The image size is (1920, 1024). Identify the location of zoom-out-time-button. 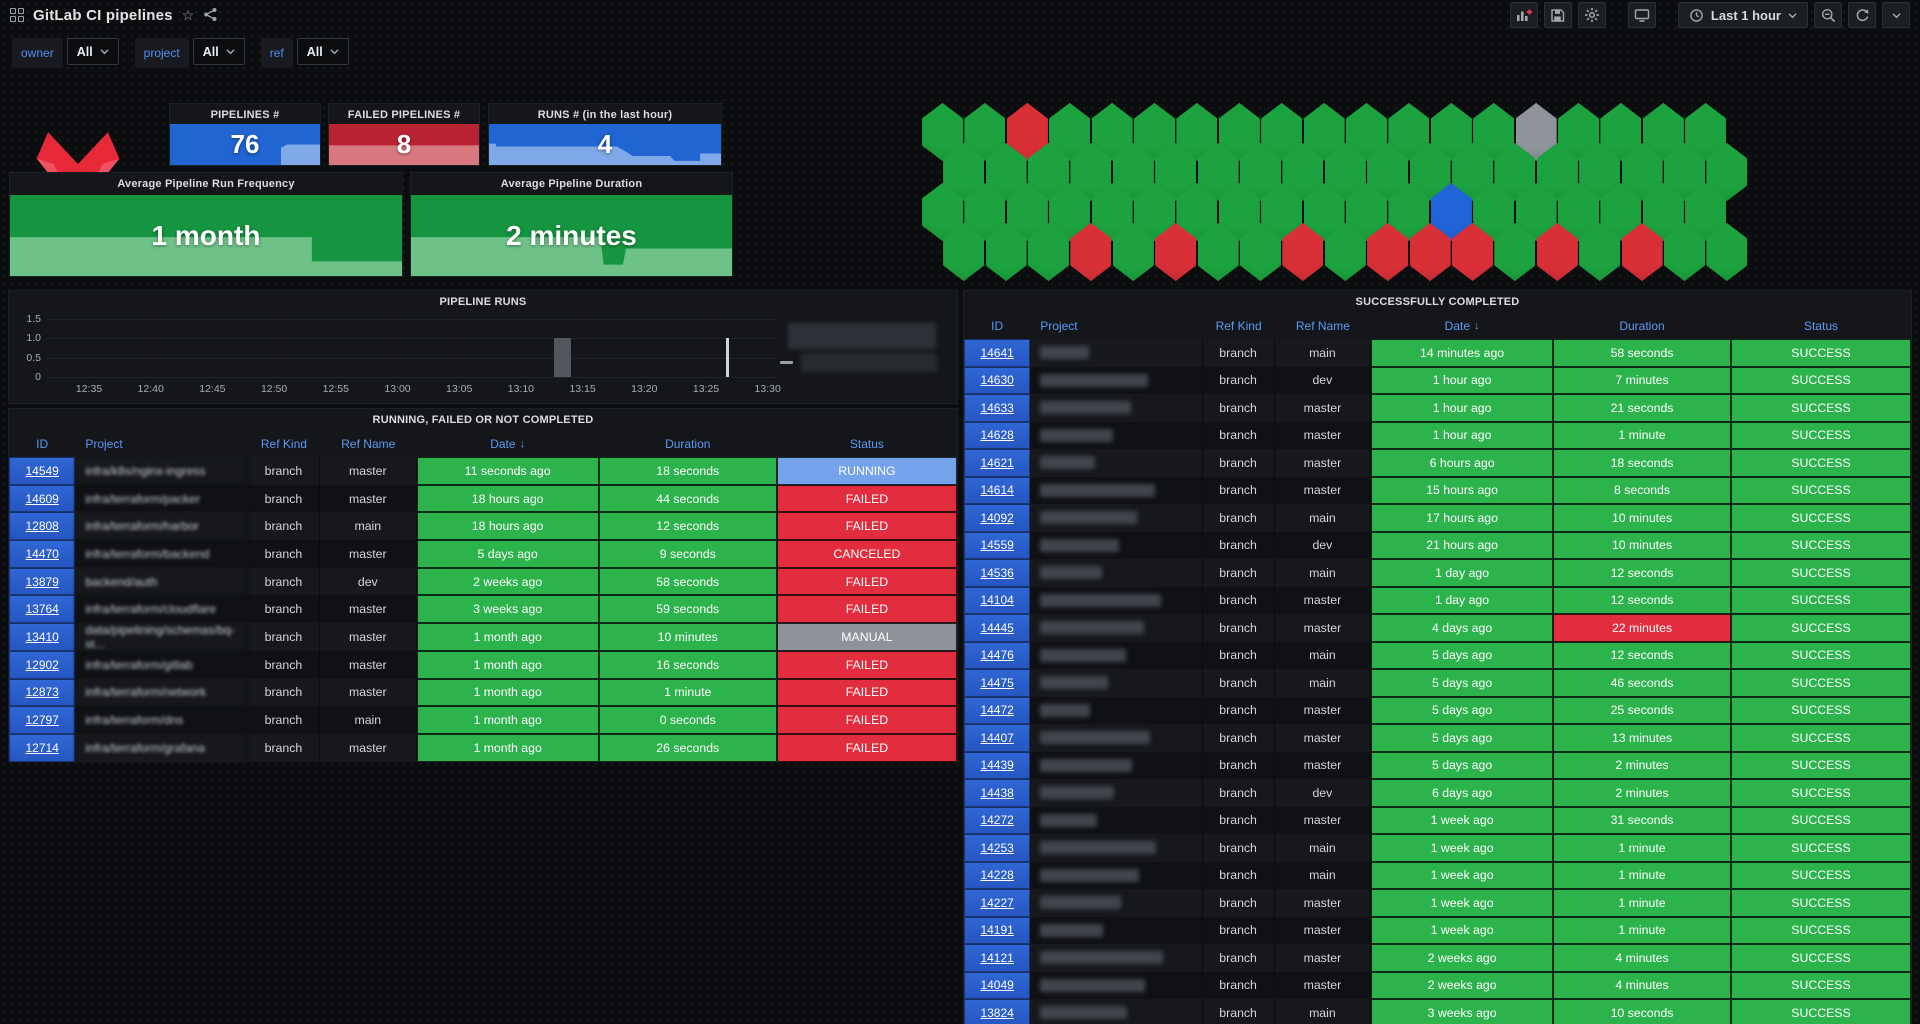
(1828, 15).